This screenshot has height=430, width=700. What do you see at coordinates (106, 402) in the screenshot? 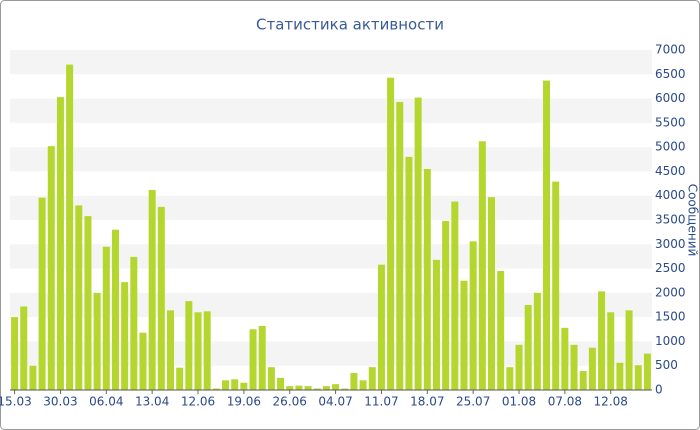
I see `x-tick-label: 06.04` at bounding box center [106, 402].